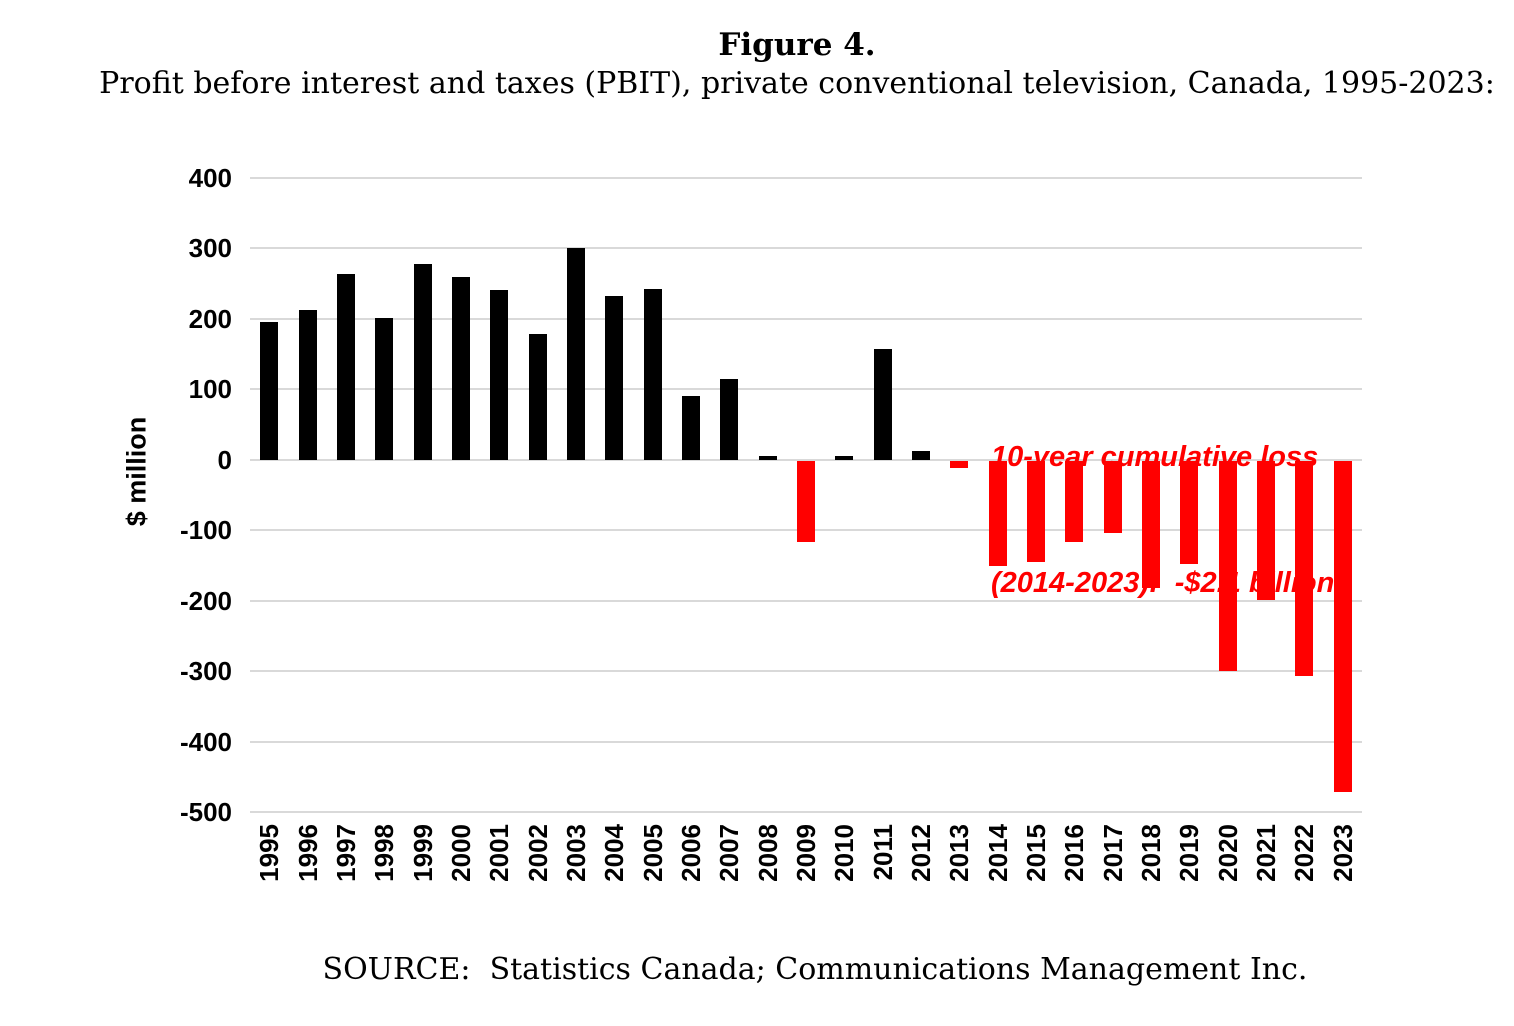  What do you see at coordinates (1189, 853) in the screenshot?
I see `x-tick-label-2019: 2019` at bounding box center [1189, 853].